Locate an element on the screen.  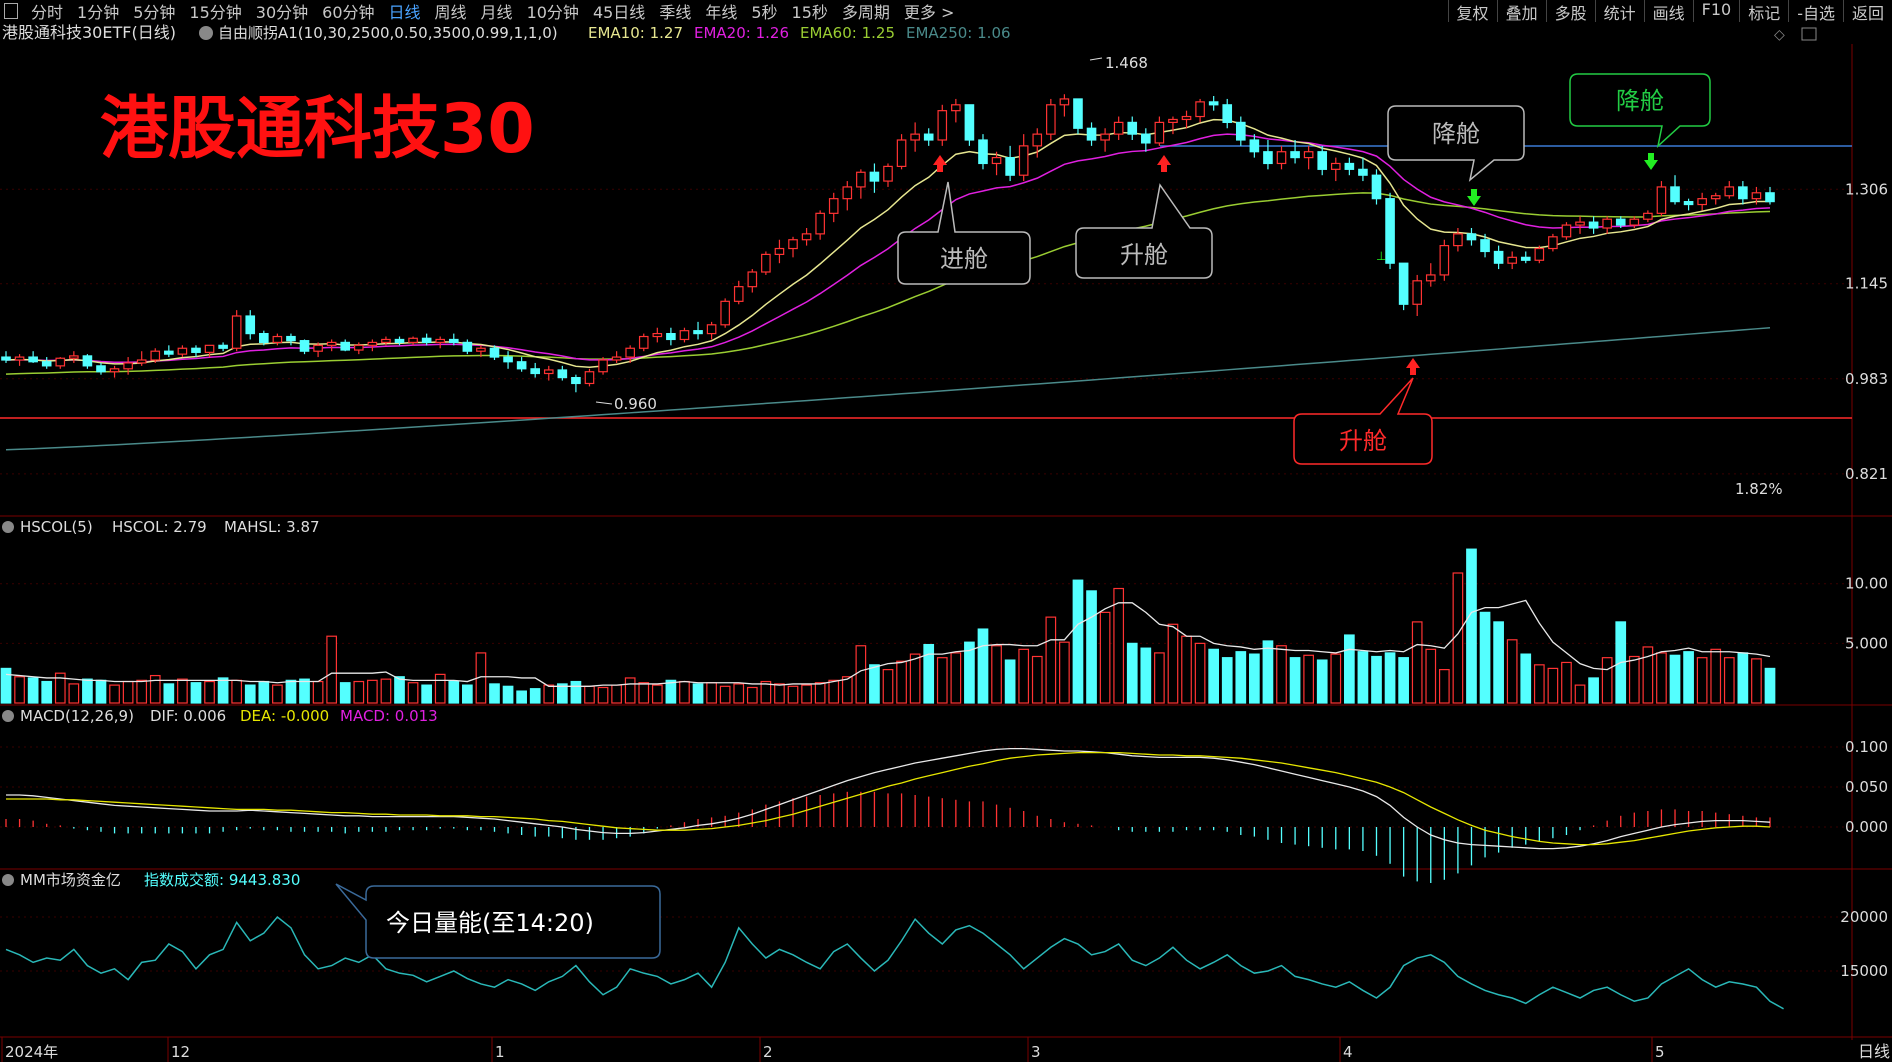
tool-button-1: 叠加 is located at coordinates (1521, 11).